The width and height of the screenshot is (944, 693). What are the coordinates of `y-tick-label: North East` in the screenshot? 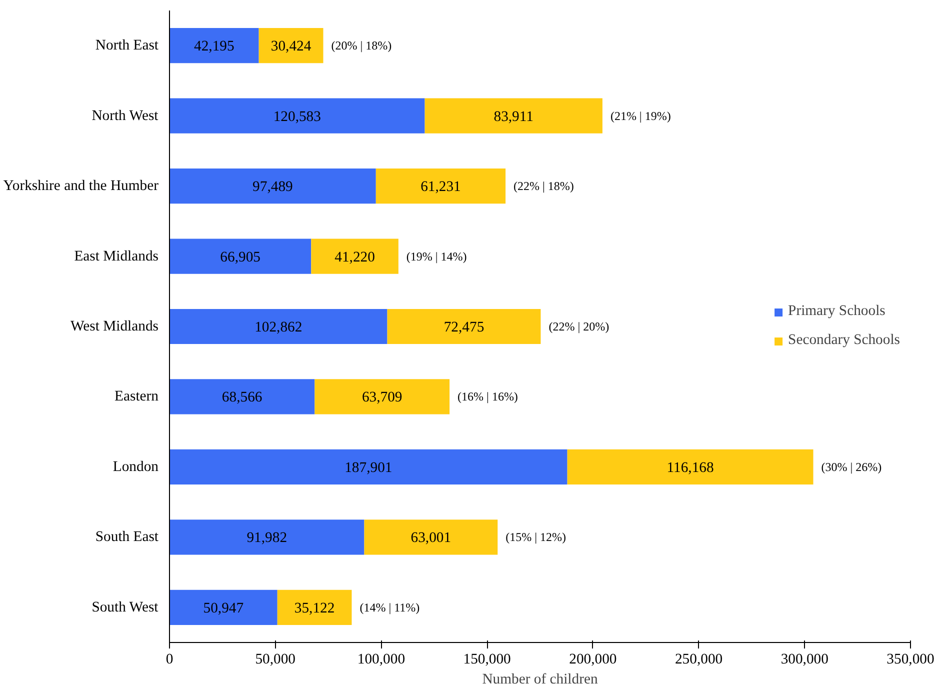 It's located at (127, 46).